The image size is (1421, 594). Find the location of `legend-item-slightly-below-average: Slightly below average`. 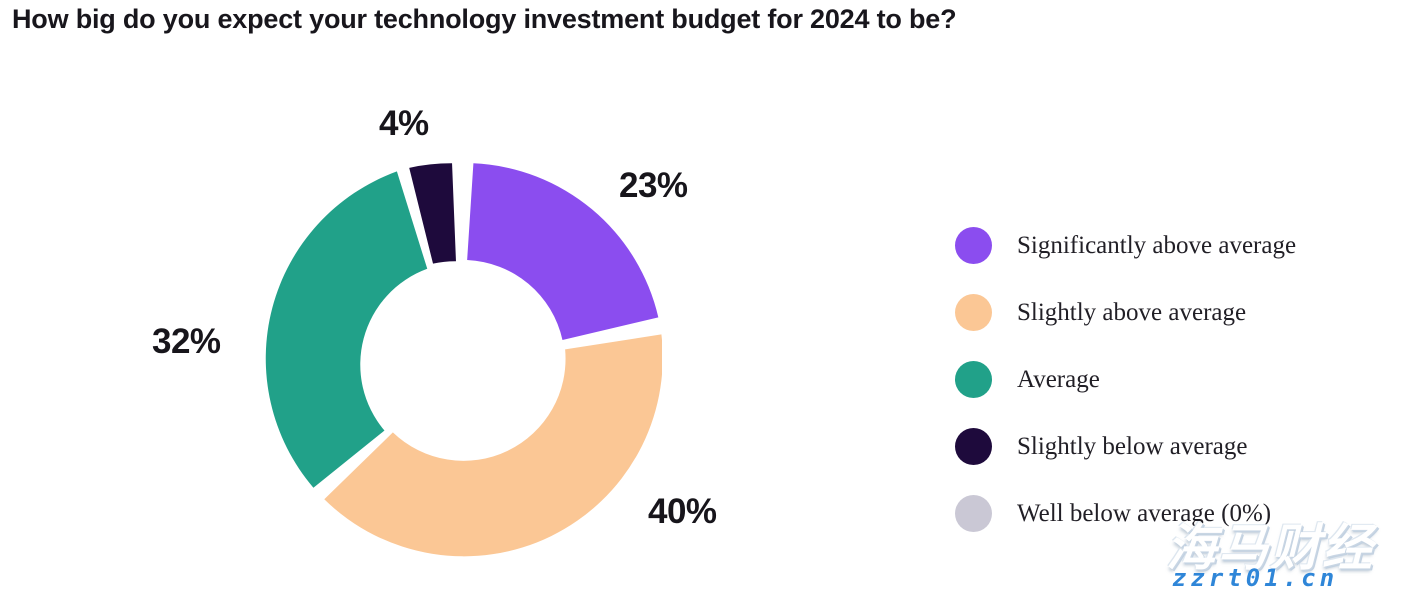

legend-item-slightly-below-average: Slightly below average is located at coordinates (1170, 446).